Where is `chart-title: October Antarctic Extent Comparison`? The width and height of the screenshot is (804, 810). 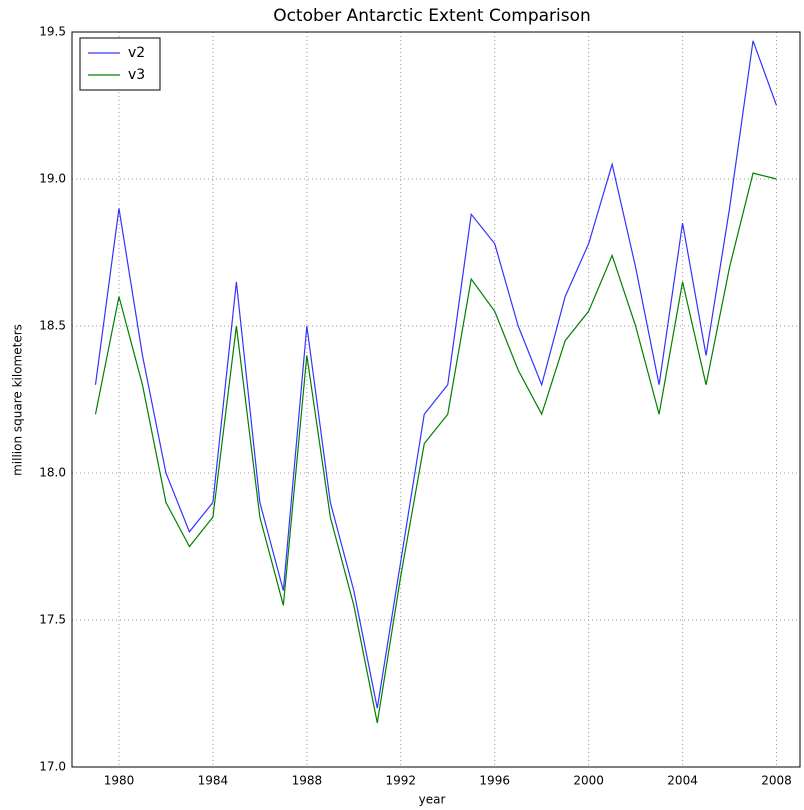 chart-title: October Antarctic Extent Comparison is located at coordinates (432, 16).